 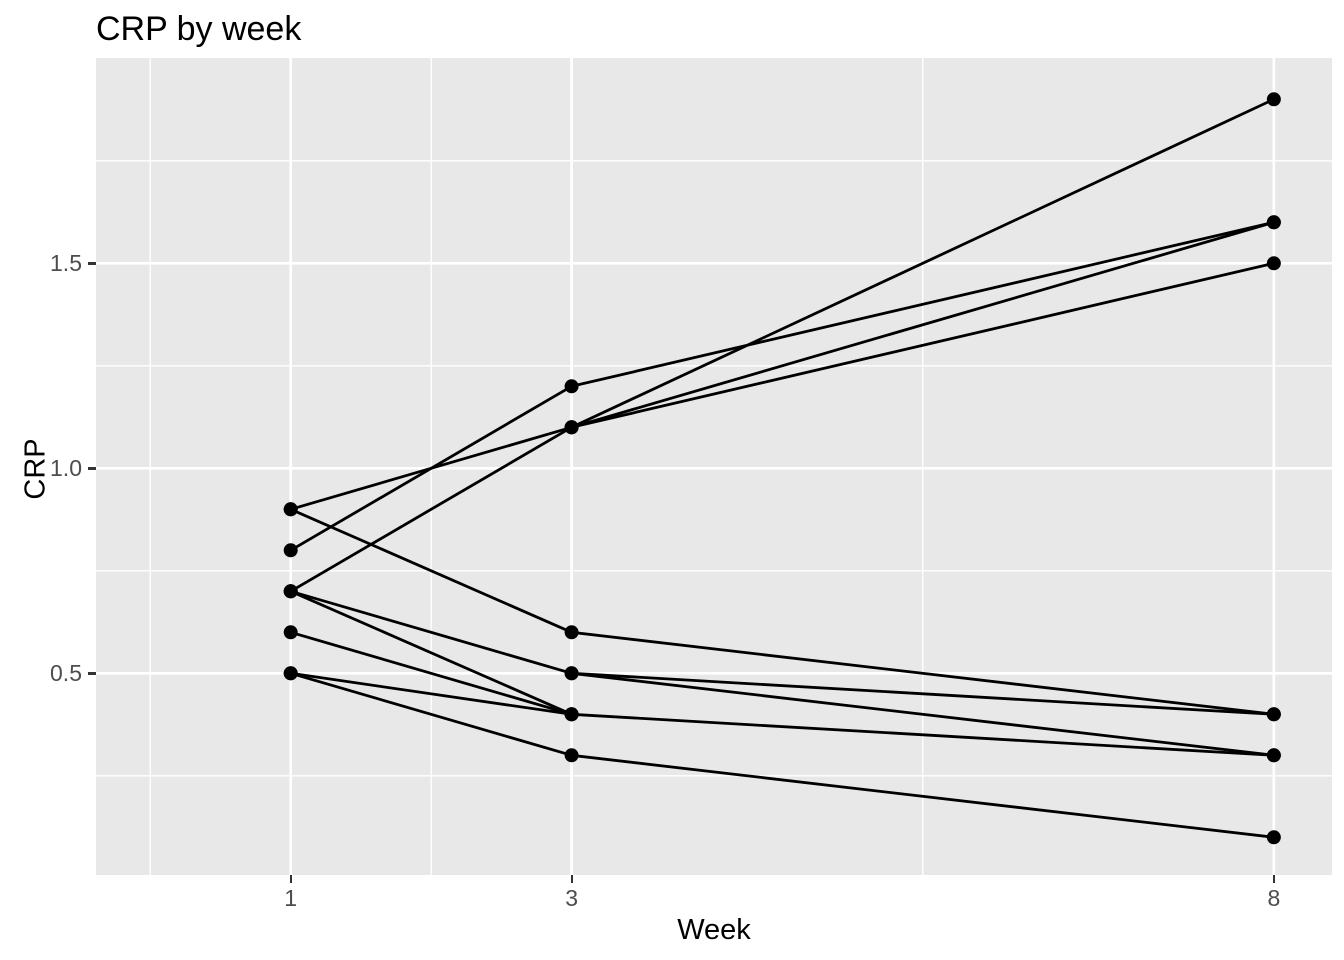 What do you see at coordinates (66, 263) in the screenshot?
I see `y-tick-label: 1.5` at bounding box center [66, 263].